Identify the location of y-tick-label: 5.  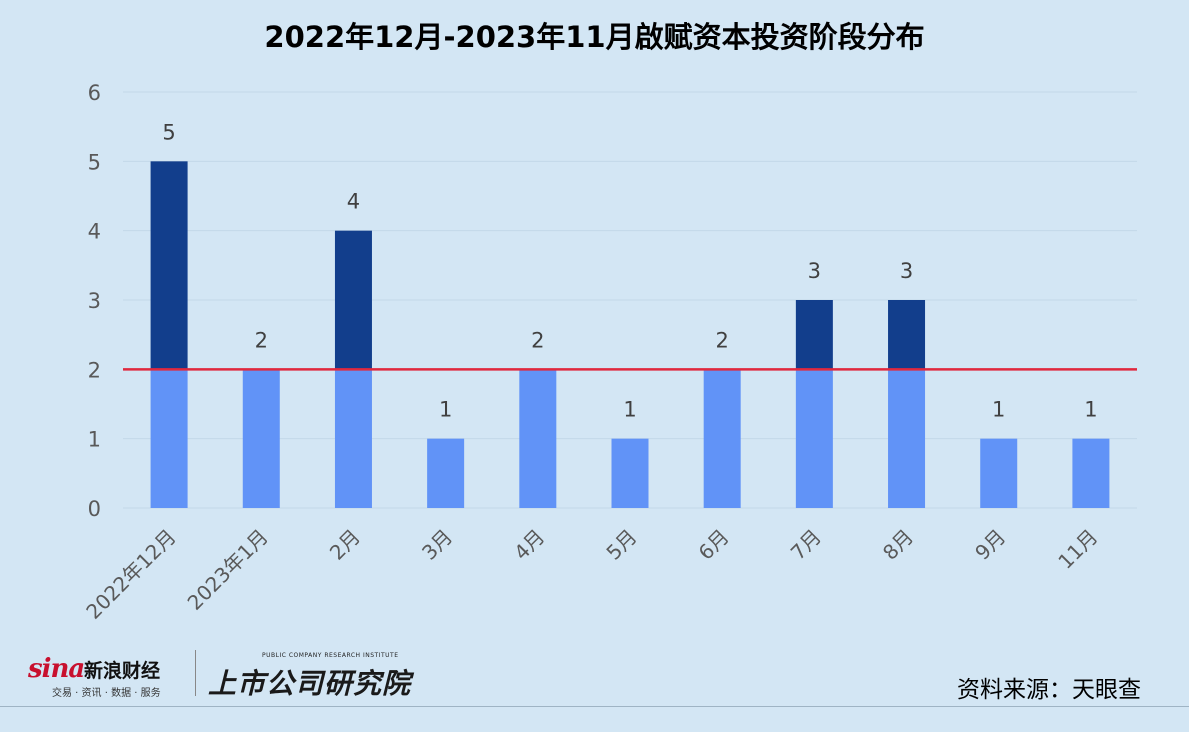
(94, 162).